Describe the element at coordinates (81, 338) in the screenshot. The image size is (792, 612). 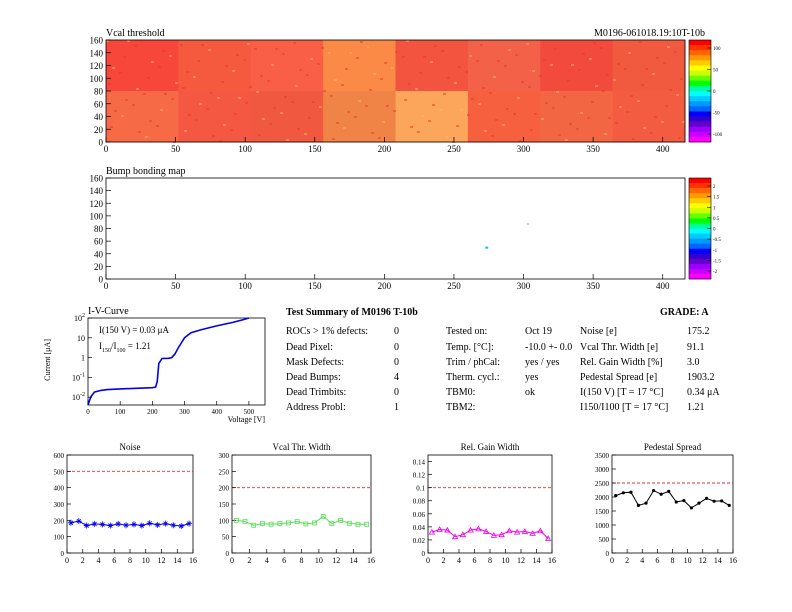
I see `y-tick-label: 10` at that location.